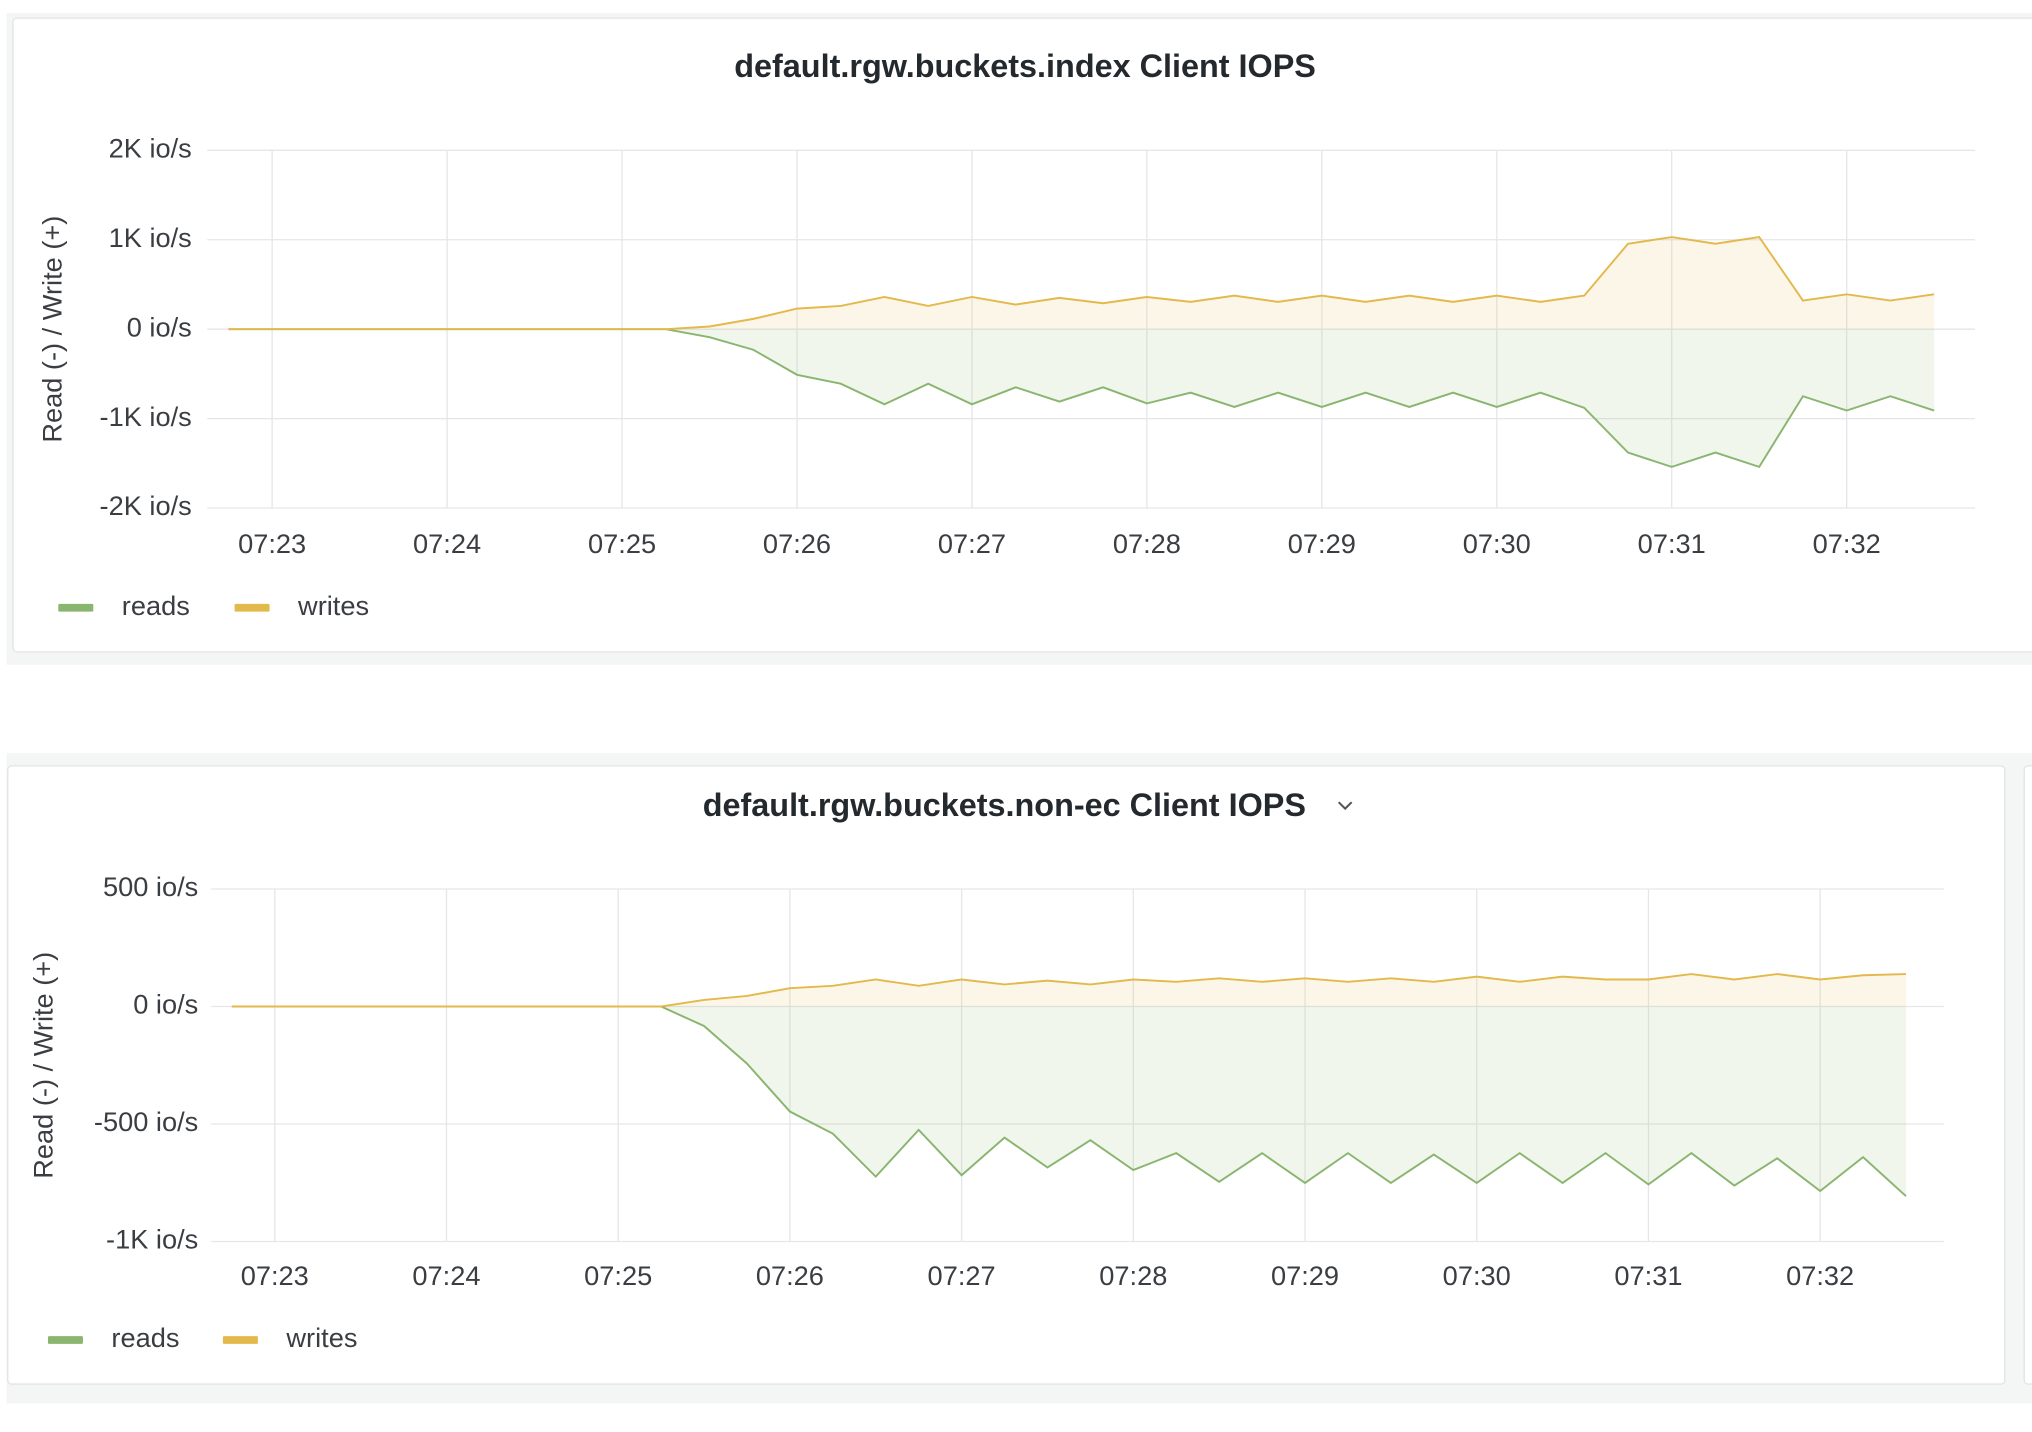 The image size is (2032, 1432). Describe the element at coordinates (150, 148) in the screenshot. I see `y-tick-label: 2K io/s` at that location.